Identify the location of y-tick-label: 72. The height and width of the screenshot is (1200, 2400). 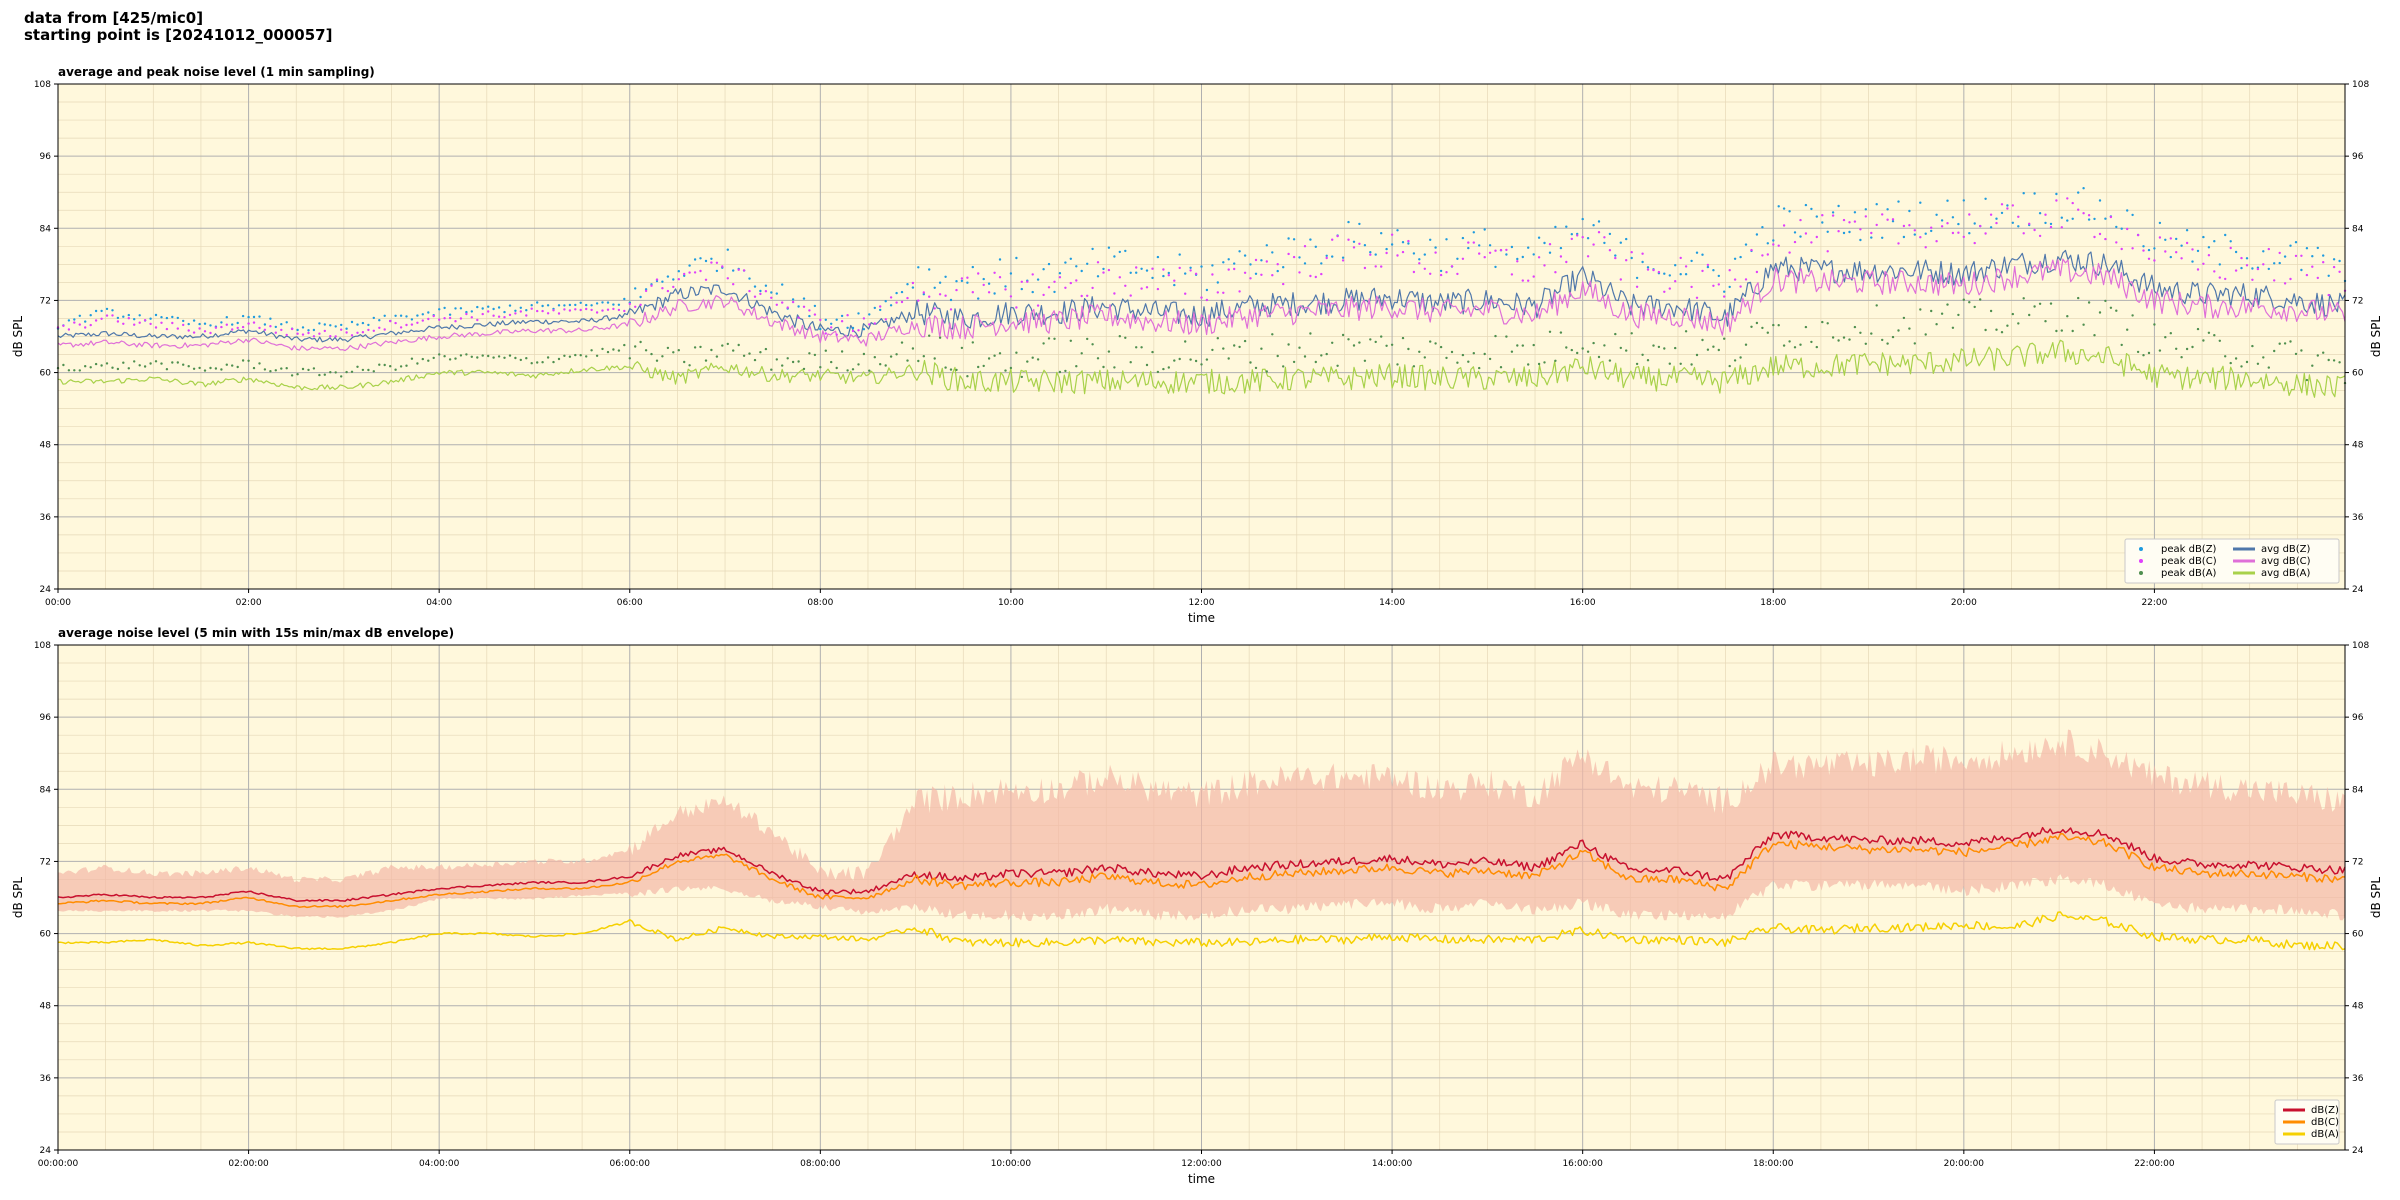
(45, 301).